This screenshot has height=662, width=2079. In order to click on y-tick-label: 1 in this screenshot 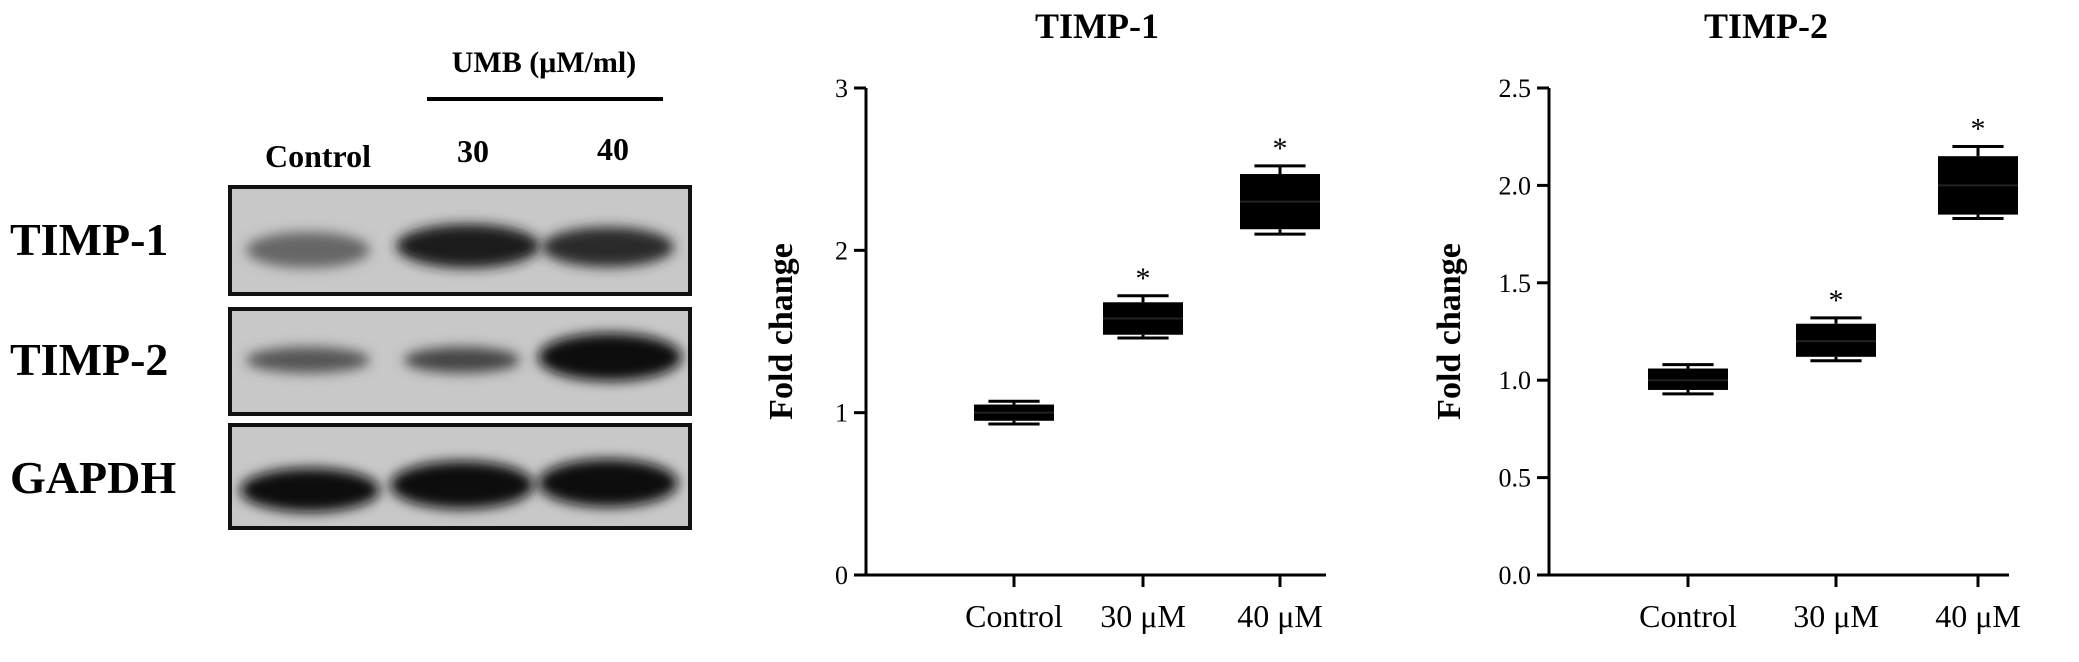, I will do `click(841, 413)`.